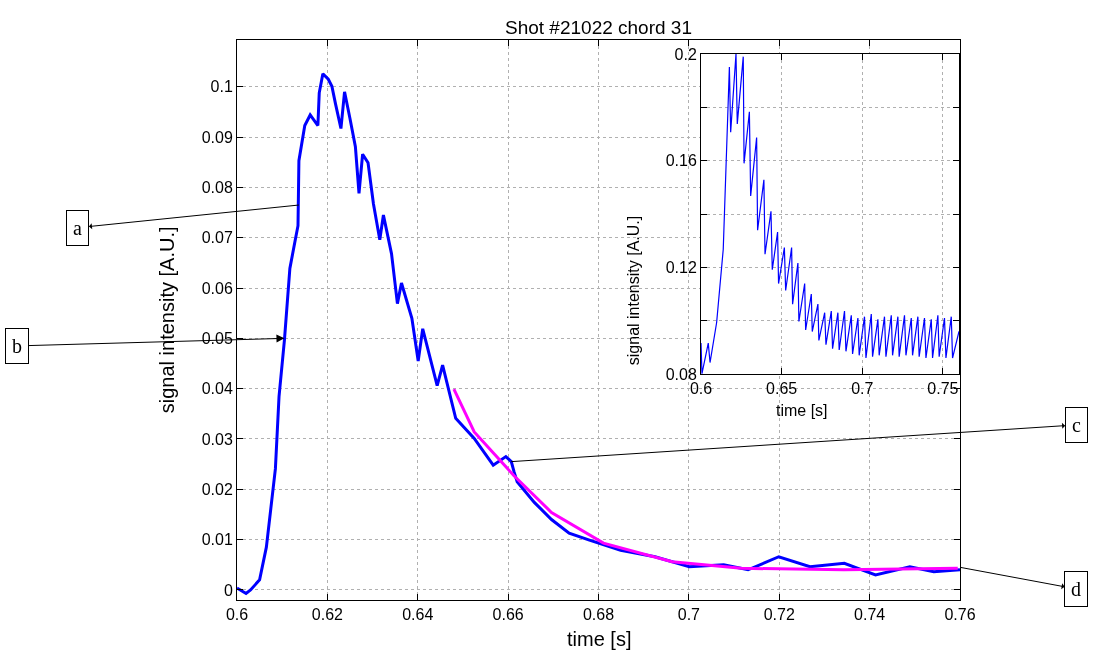 The width and height of the screenshot is (1097, 668). Describe the element at coordinates (960, 615) in the screenshot. I see `x-tick-label: 0.76` at that location.